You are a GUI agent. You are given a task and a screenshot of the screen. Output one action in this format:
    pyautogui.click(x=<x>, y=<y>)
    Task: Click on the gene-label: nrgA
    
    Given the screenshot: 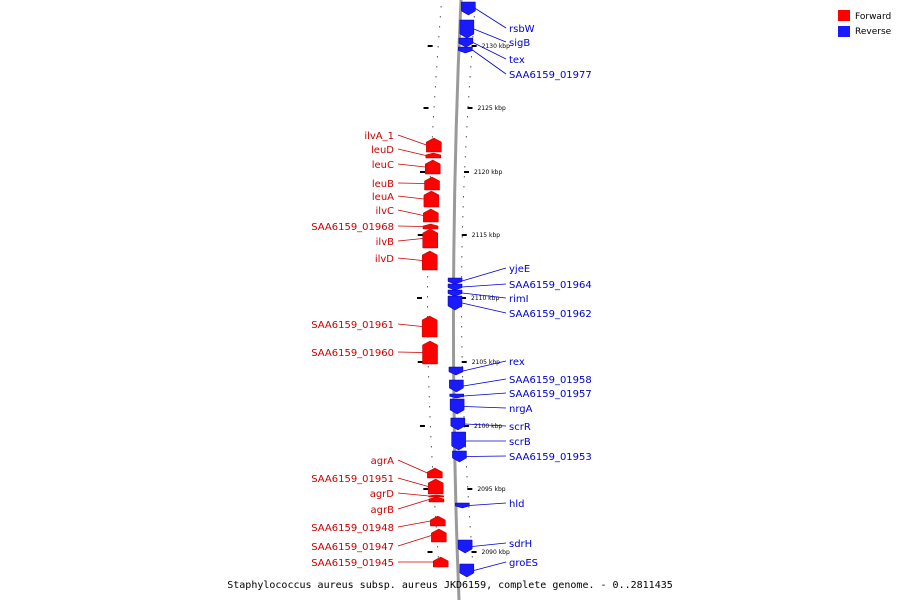 What is the action you would take?
    pyautogui.click(x=521, y=409)
    